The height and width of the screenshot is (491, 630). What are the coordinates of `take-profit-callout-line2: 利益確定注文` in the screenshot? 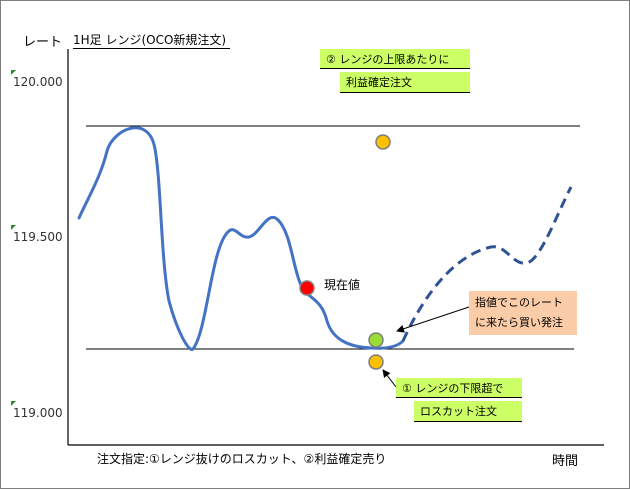 It's located at (405, 82).